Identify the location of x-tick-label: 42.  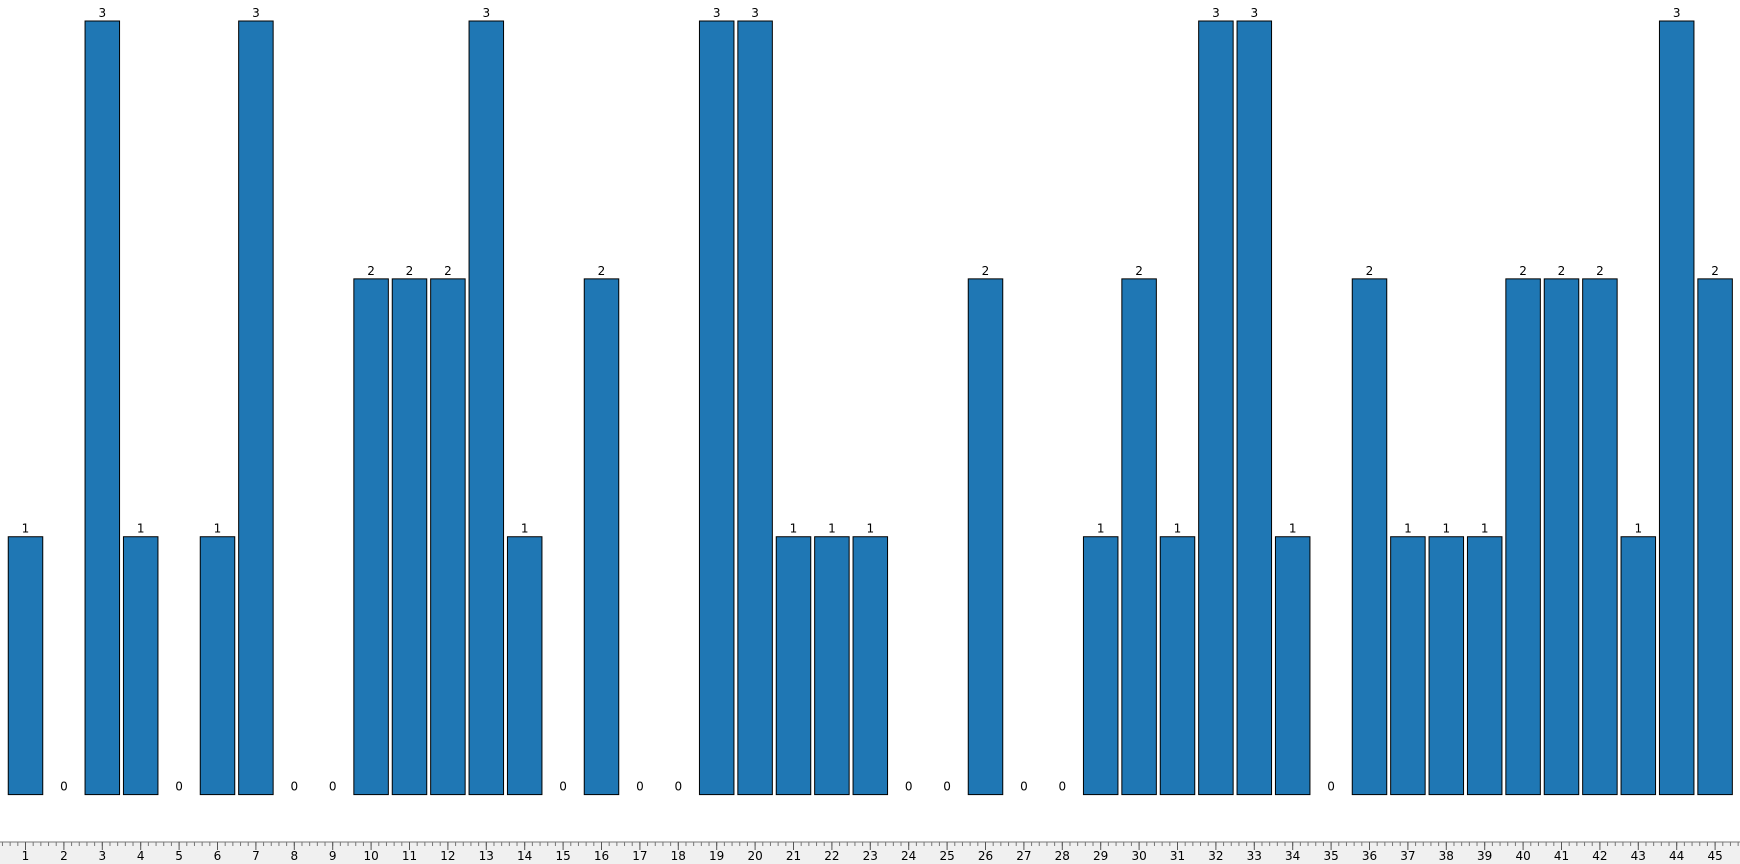
(1599, 856).